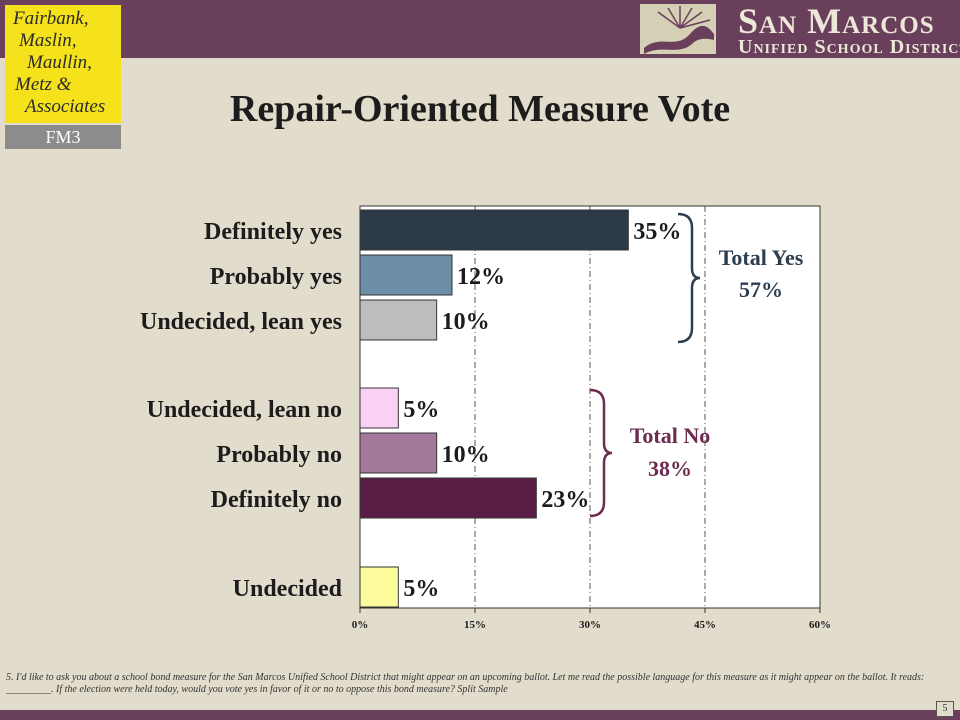 The height and width of the screenshot is (720, 960). I want to click on category-label: Definitely yes, so click(273, 232).